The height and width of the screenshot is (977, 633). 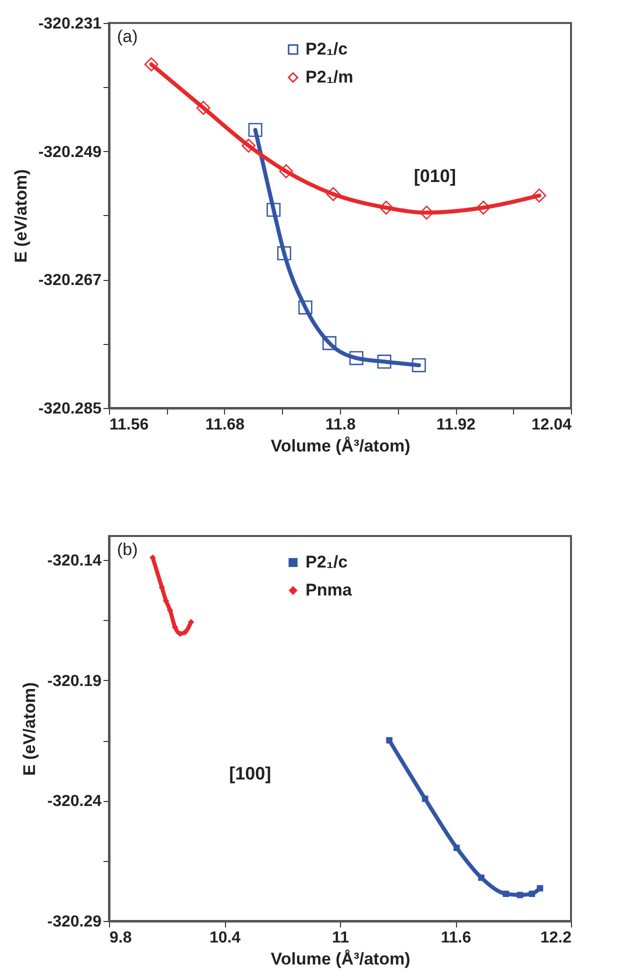 I want to click on annotation: [100], so click(x=250, y=774).